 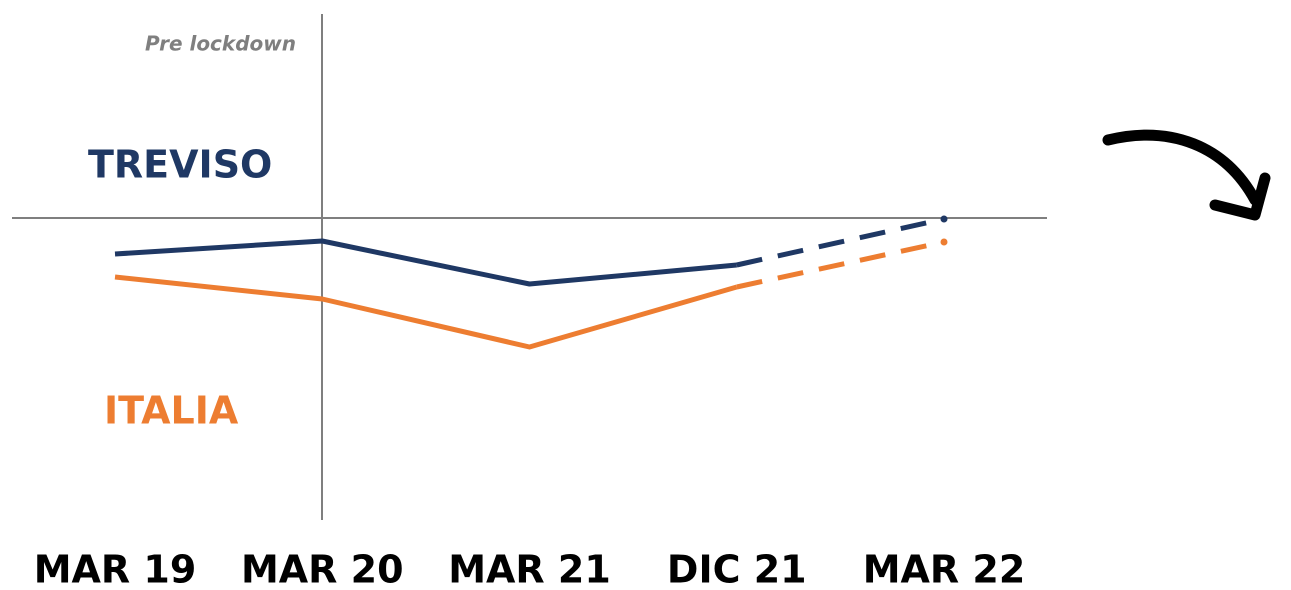 I want to click on arrow-curve, so click(x=1181, y=167).